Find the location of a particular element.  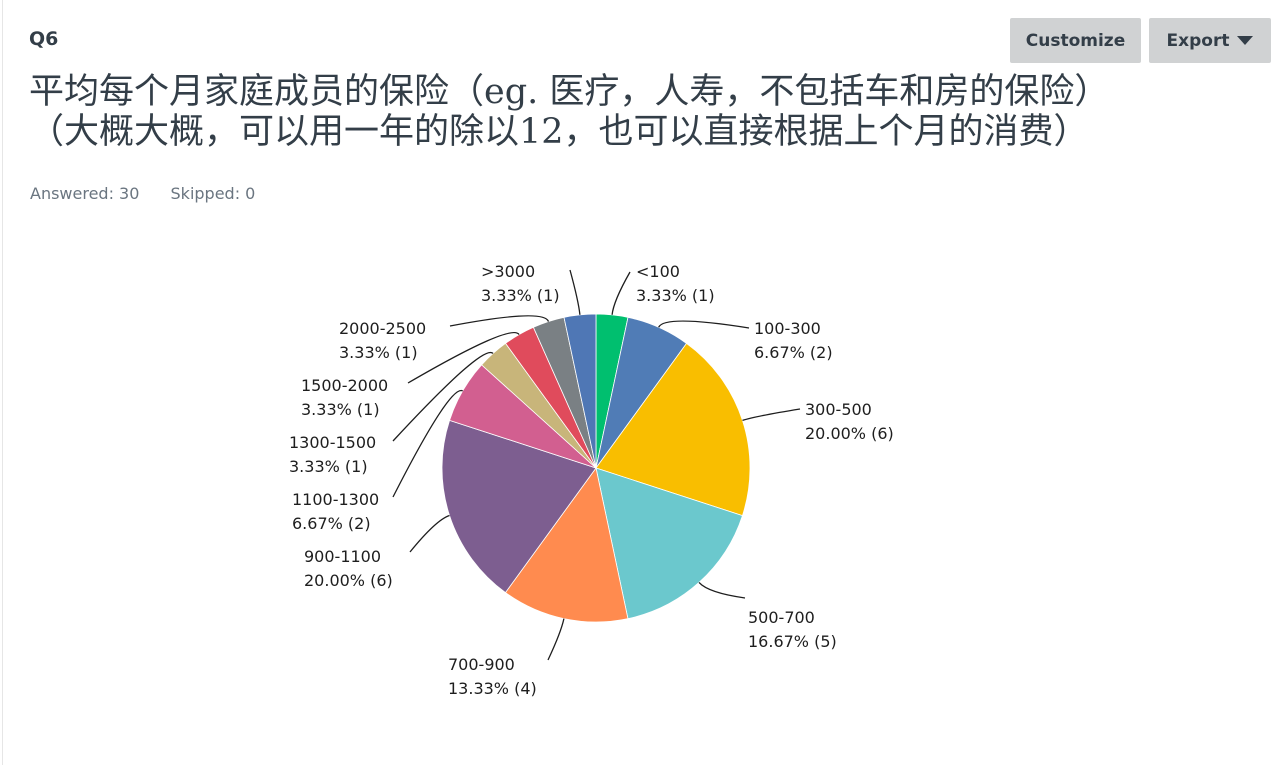

slice-label: >3000 is located at coordinates (508, 271).